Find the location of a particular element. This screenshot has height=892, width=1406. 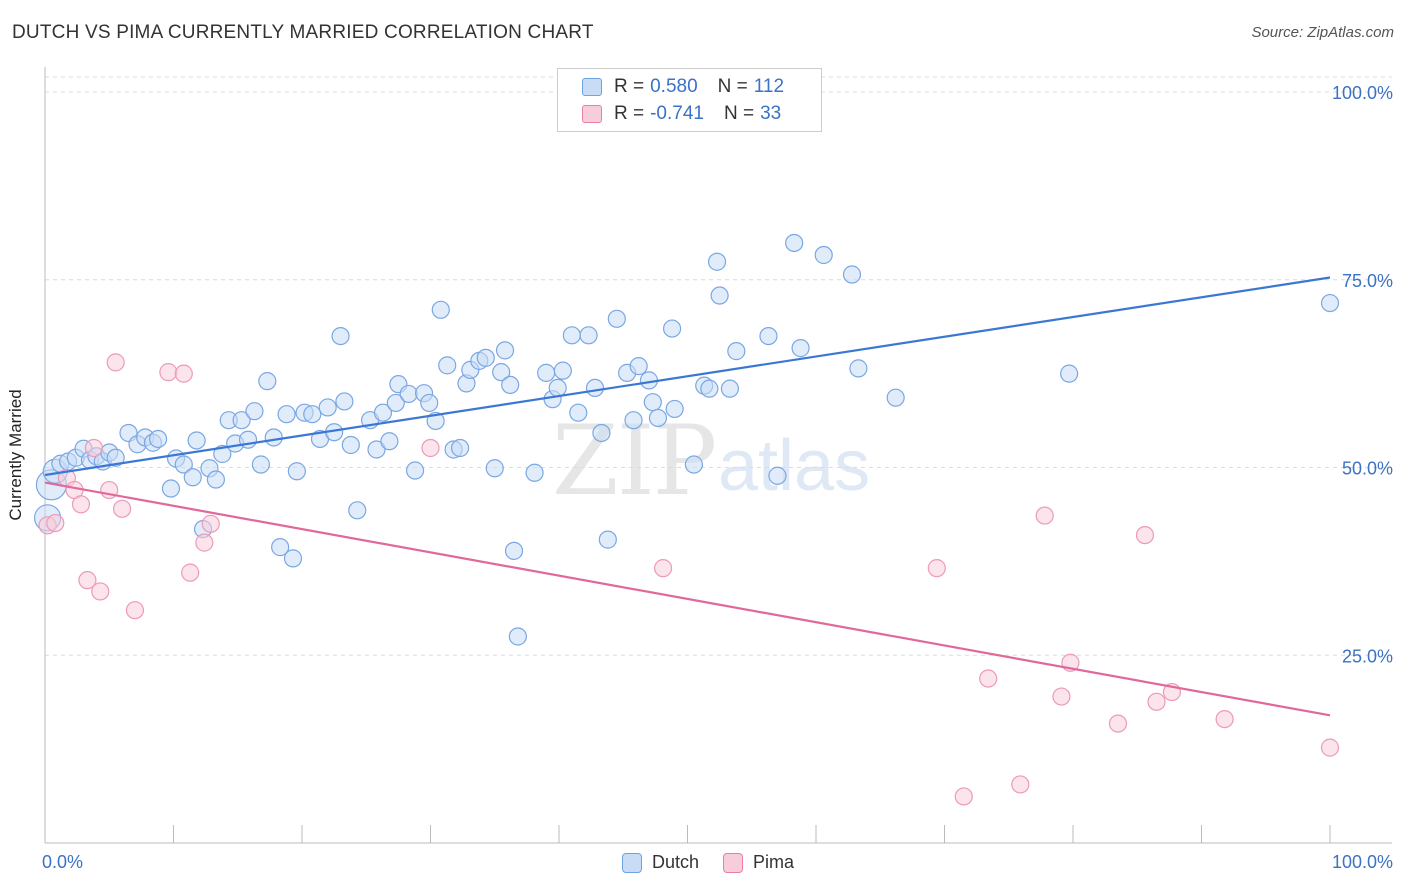

r-value: 0.580 is located at coordinates (674, 86).